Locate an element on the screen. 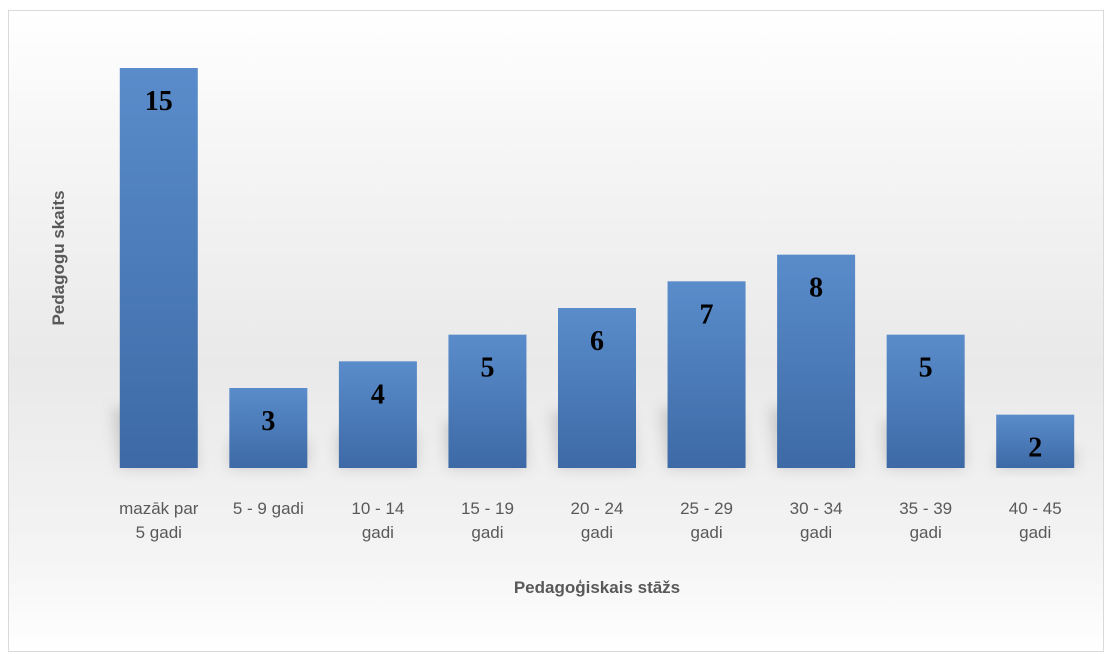  category-label: mazāk par 5 gadi is located at coordinates (159, 520).